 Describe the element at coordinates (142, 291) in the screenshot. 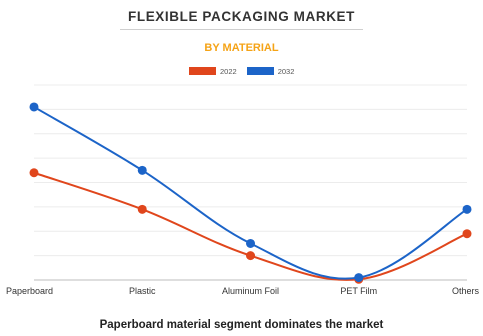

I see `x-tick-label: Plastic` at that location.